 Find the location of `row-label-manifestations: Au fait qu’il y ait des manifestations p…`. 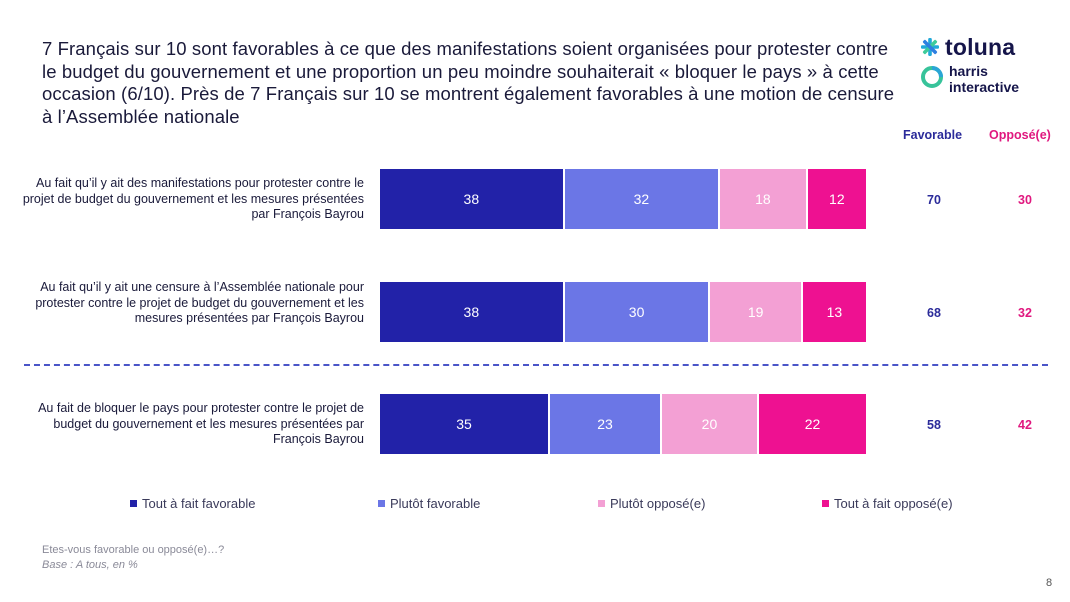

row-label-manifestations: Au fait qu’il y ait des manifestations p… is located at coordinates (193, 198).